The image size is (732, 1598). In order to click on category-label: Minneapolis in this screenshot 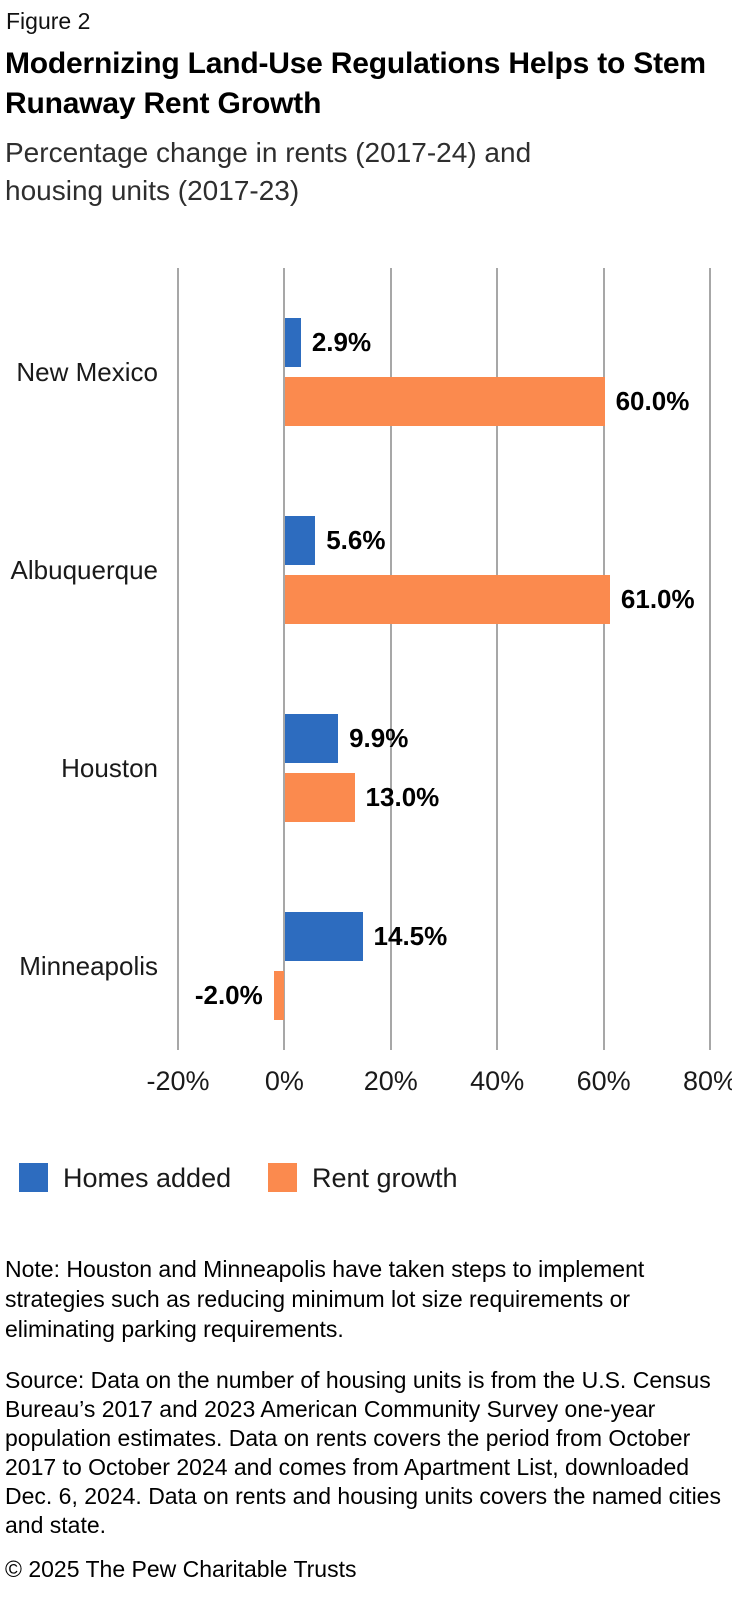, I will do `click(88, 966)`.